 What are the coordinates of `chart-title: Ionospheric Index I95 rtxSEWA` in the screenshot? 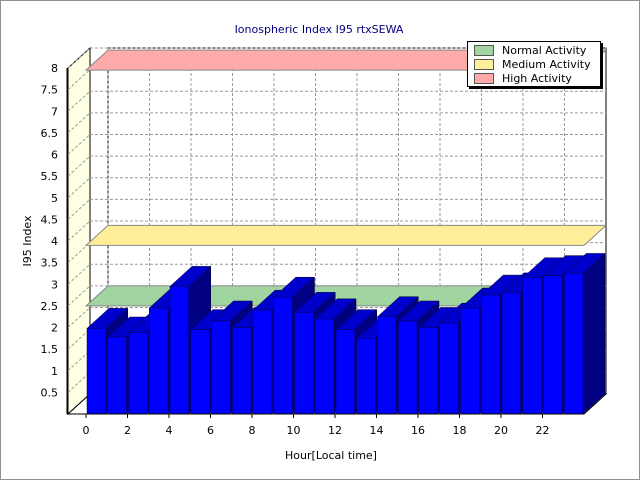 It's located at (319, 29).